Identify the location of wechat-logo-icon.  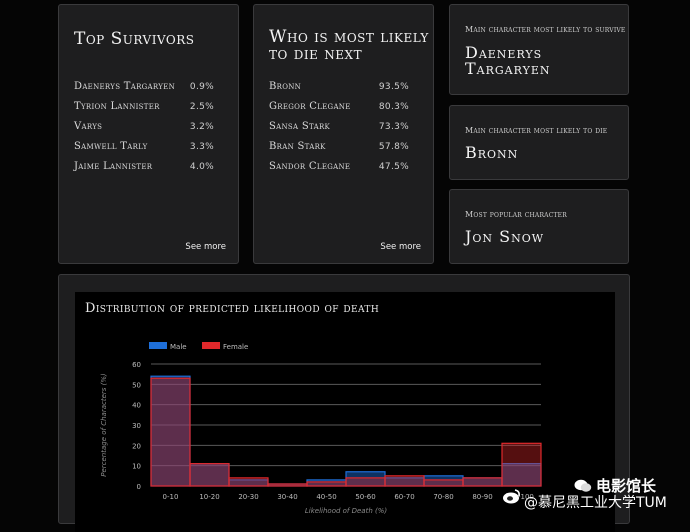
(583, 485).